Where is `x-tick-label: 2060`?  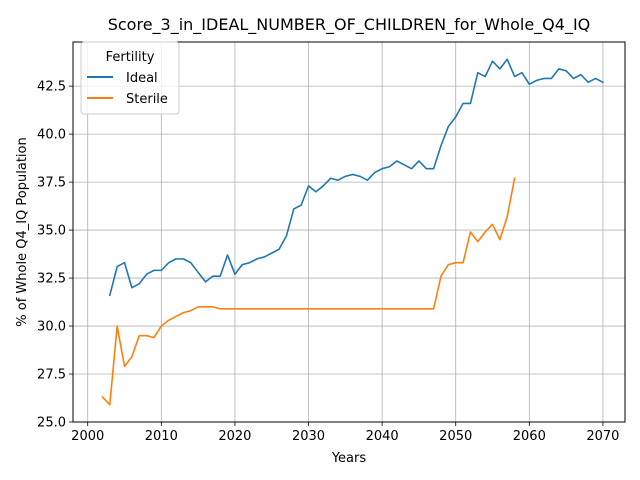
x-tick-label: 2060 is located at coordinates (529, 436).